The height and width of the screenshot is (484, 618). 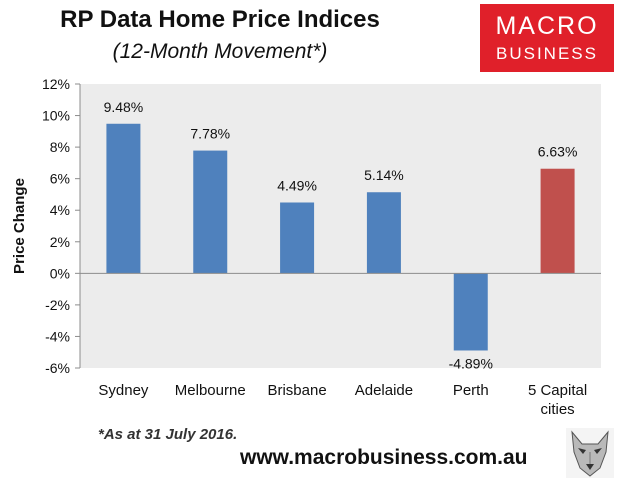 What do you see at coordinates (557, 221) in the screenshot?
I see `bar-5-capital-cities` at bounding box center [557, 221].